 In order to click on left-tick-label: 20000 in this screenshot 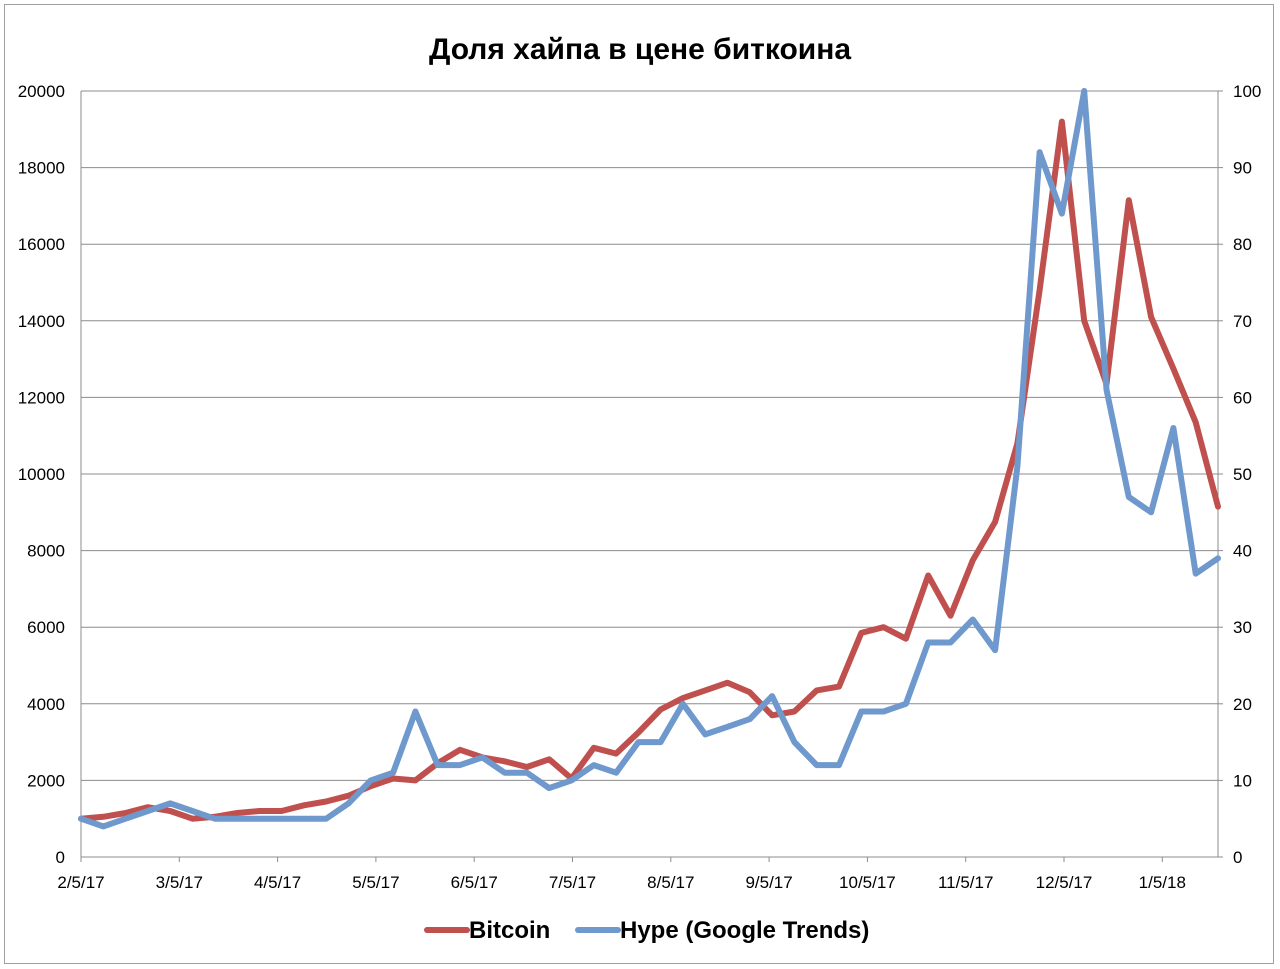, I will do `click(41, 91)`.